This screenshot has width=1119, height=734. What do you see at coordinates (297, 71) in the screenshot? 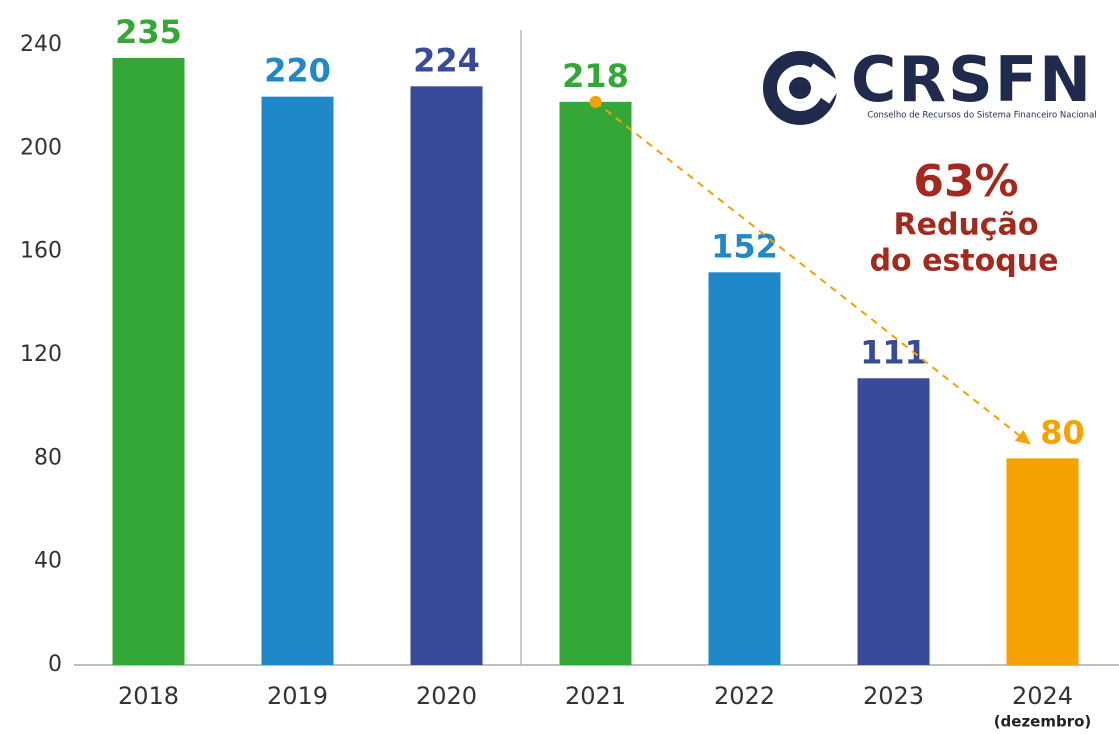
I see `data-label: 220` at bounding box center [297, 71].